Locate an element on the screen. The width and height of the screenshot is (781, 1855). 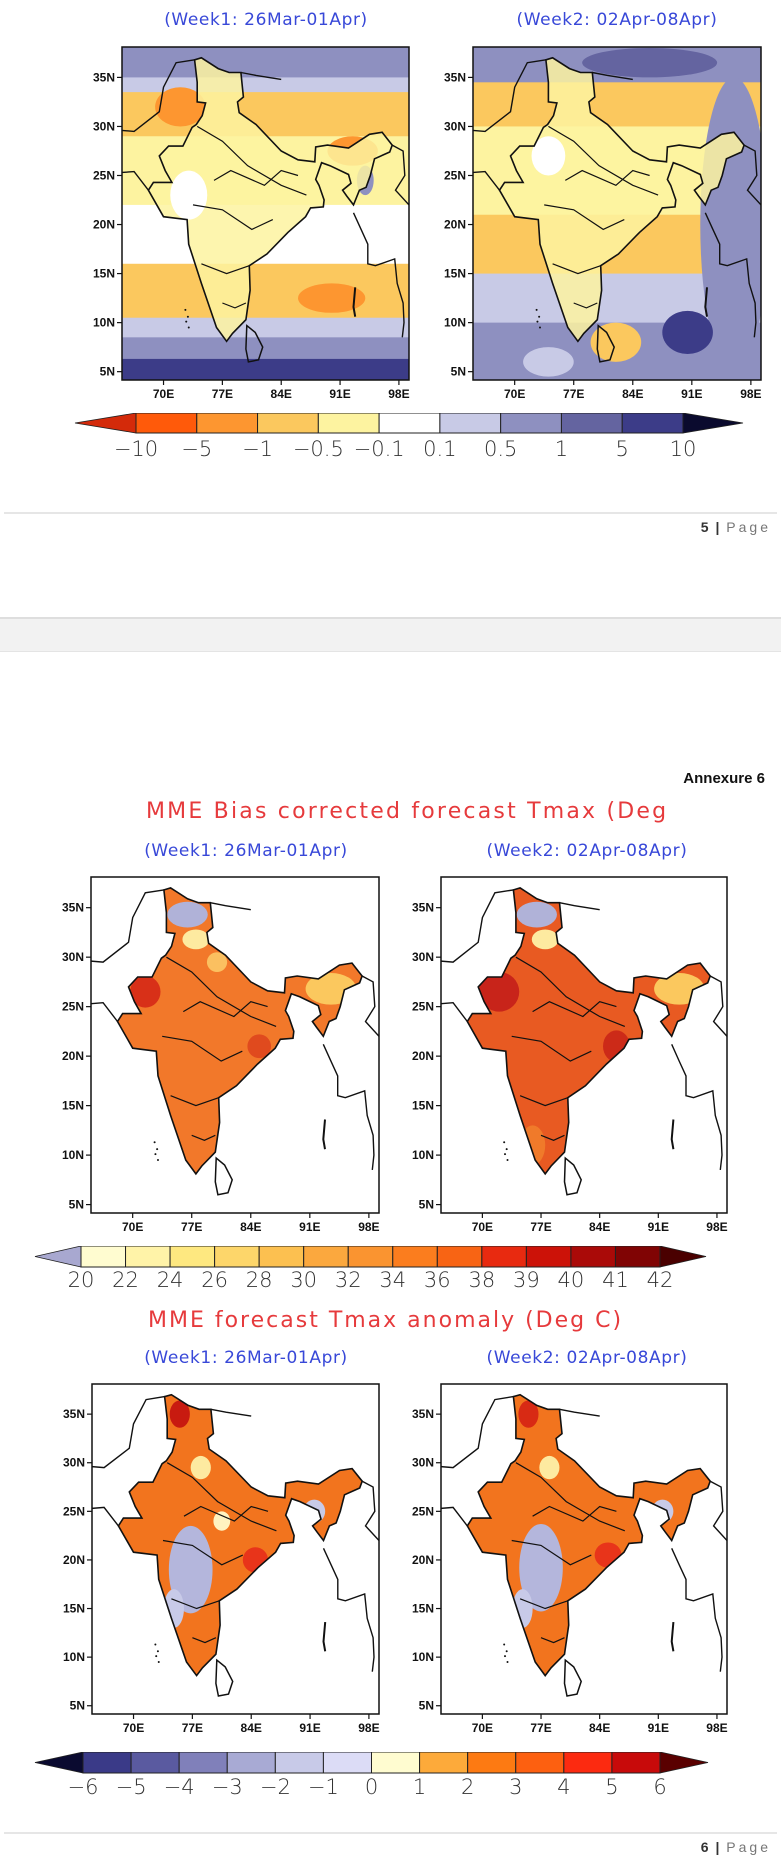
lat-tick-label: 30N is located at coordinates (423, 1463).